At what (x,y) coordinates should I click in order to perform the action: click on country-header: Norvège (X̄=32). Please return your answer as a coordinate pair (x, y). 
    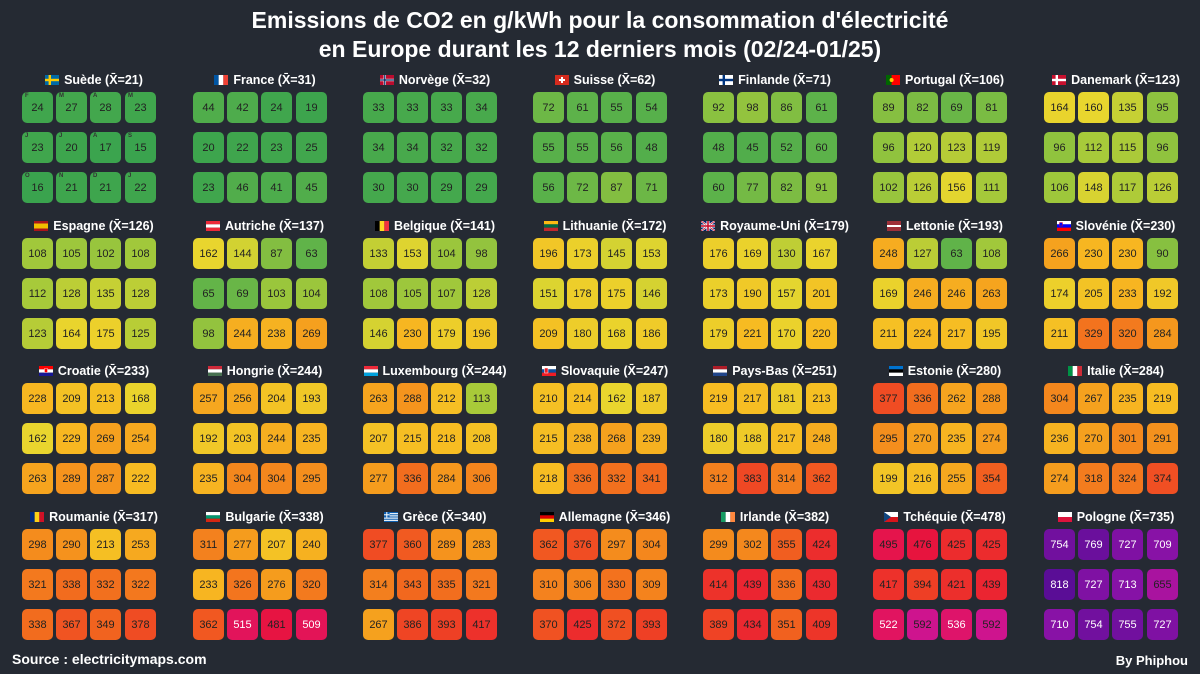
    Looking at the image, I should click on (435, 80).